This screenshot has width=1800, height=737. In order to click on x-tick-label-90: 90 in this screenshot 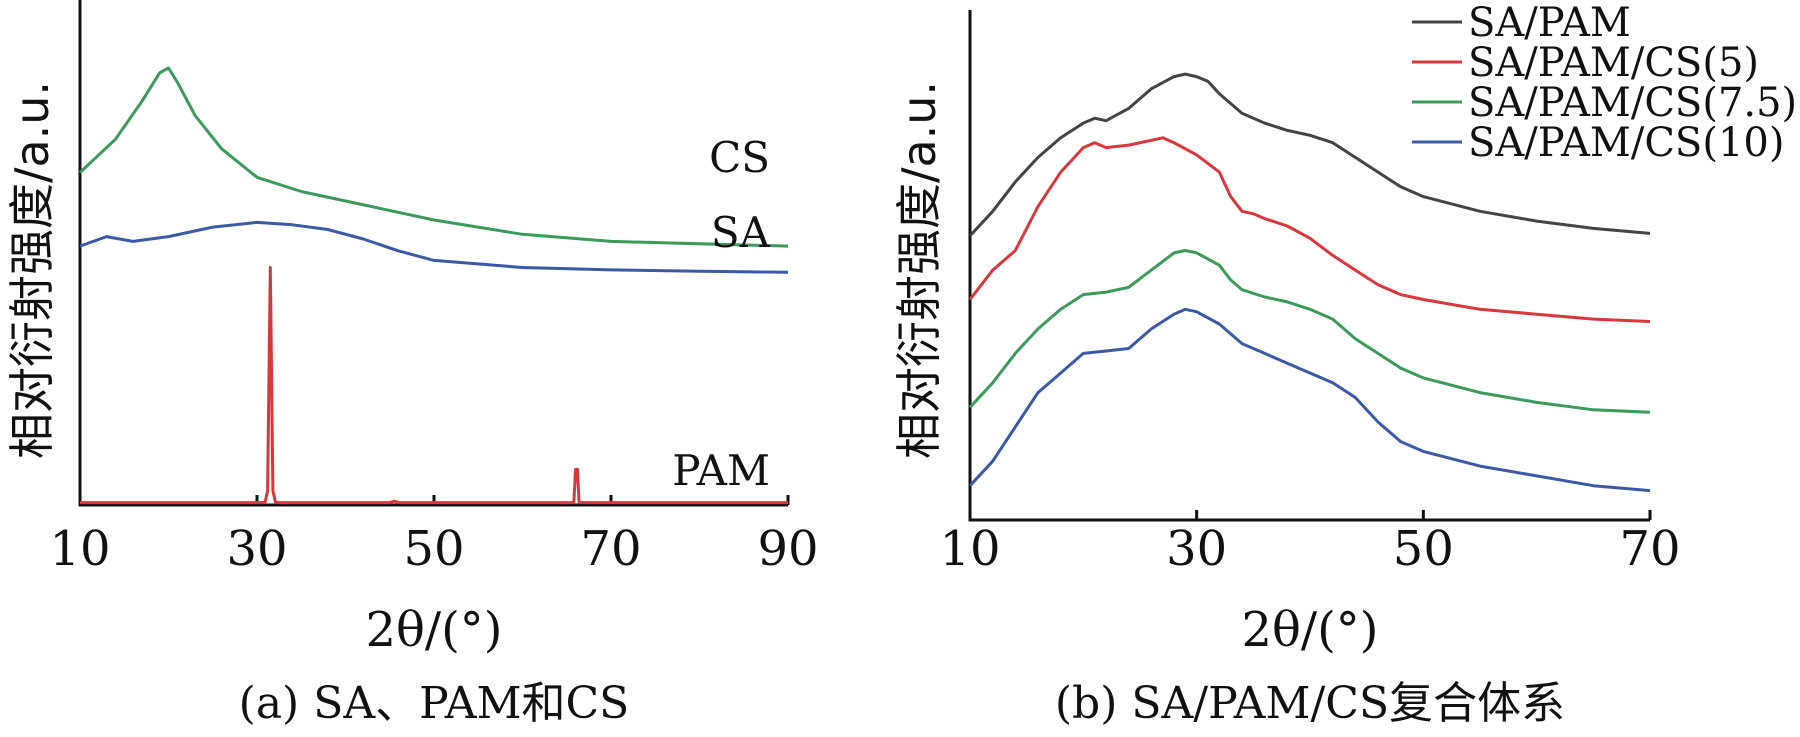, I will do `click(787, 549)`.